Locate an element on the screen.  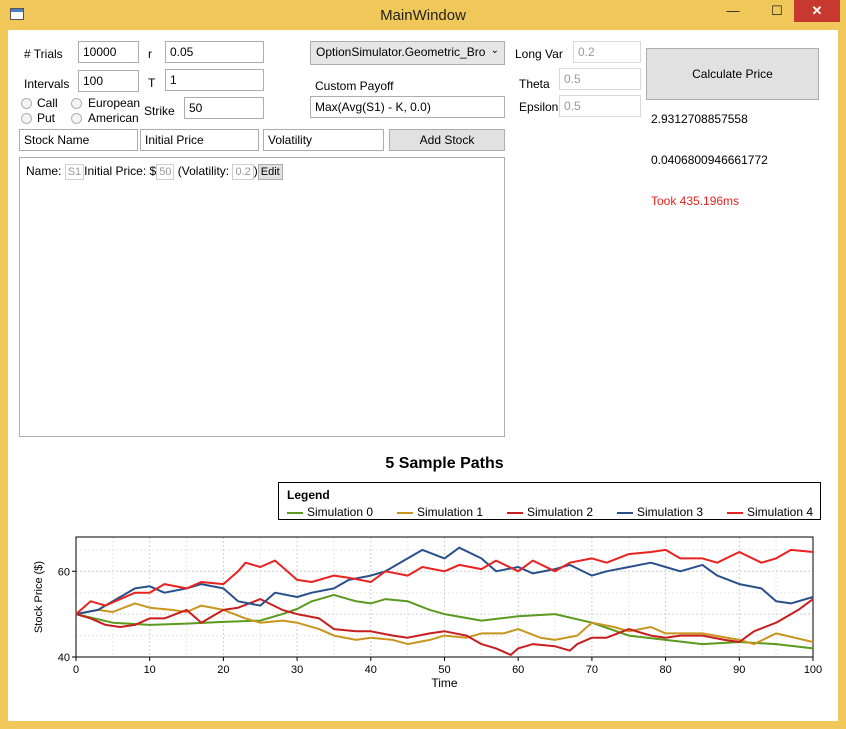
initial-price-input: Initial Price is located at coordinates (199, 140).